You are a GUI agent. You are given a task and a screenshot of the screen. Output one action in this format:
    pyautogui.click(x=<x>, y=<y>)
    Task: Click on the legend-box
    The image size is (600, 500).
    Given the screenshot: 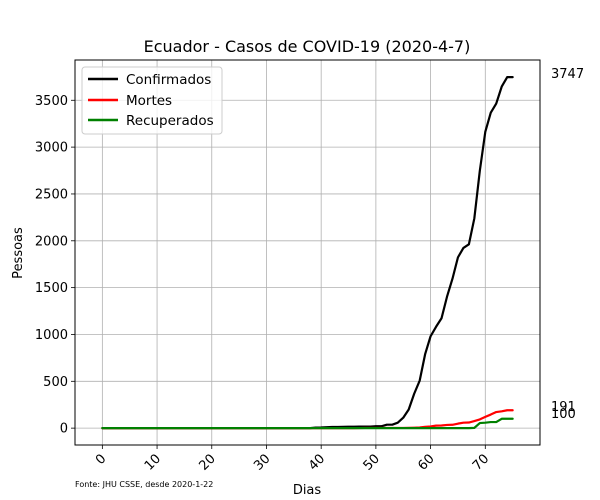 What is the action you would take?
    pyautogui.click(x=152, y=100)
    